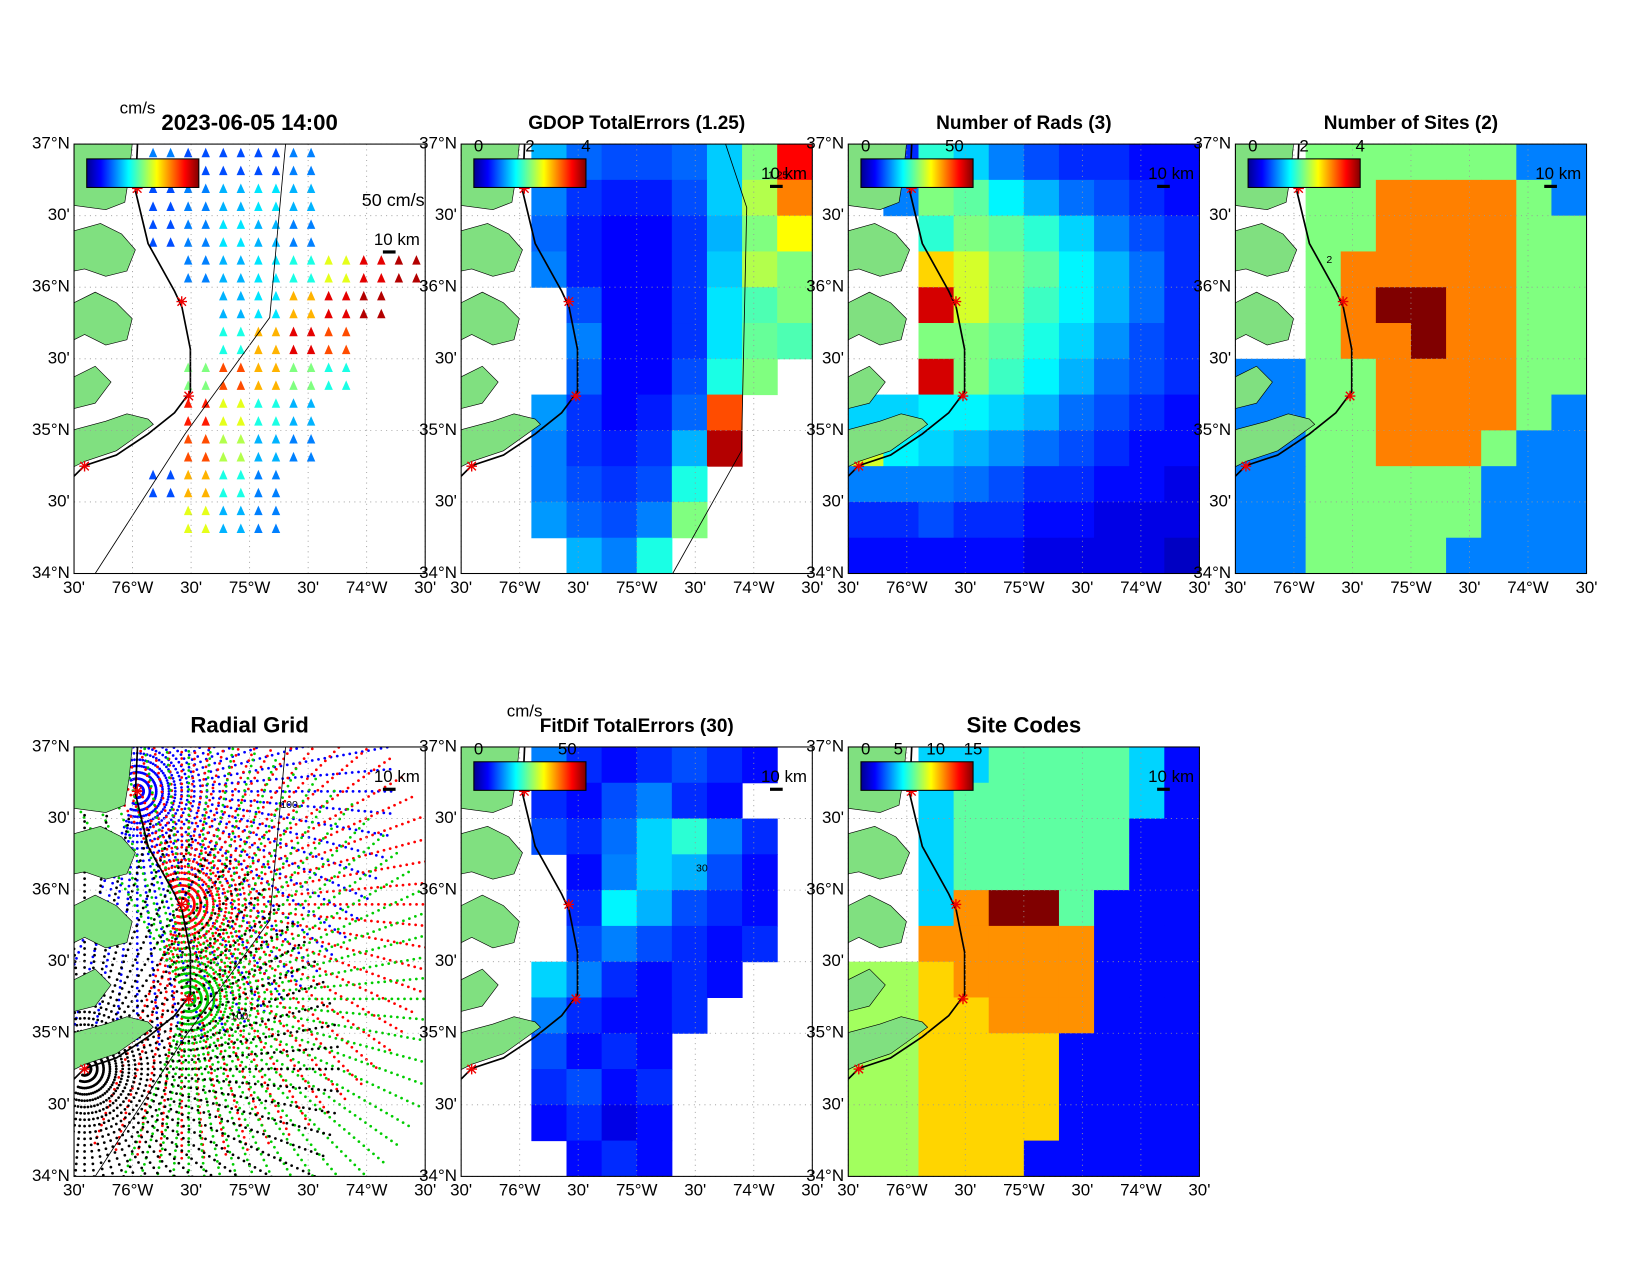  I want to click on x-tick-label: 30', so click(461, 587).